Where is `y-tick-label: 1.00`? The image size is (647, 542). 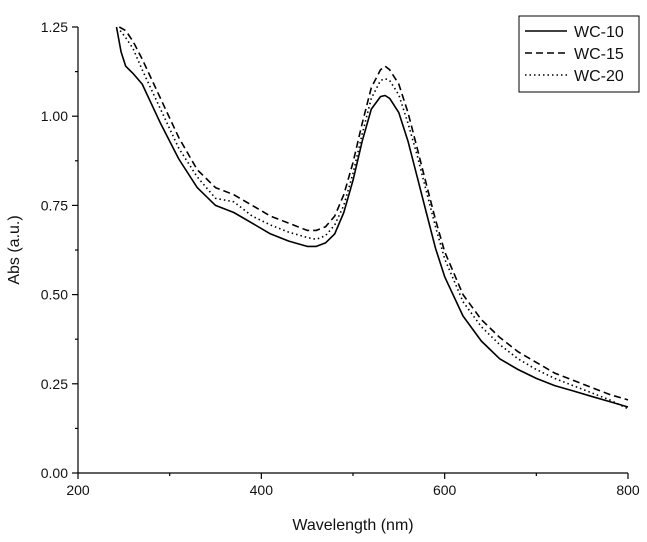 y-tick-label: 1.00 is located at coordinates (54, 116).